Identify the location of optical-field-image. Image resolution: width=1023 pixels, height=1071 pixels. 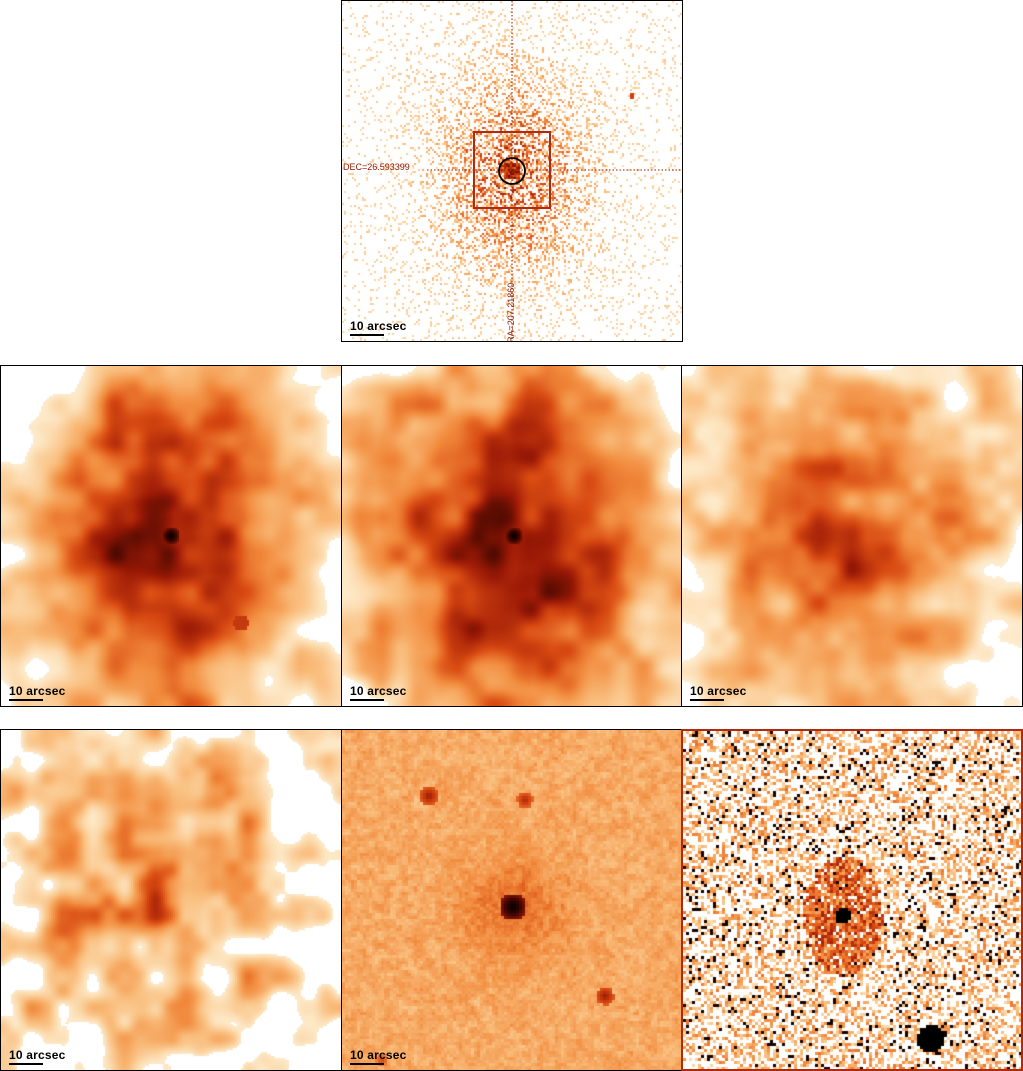
(512, 900).